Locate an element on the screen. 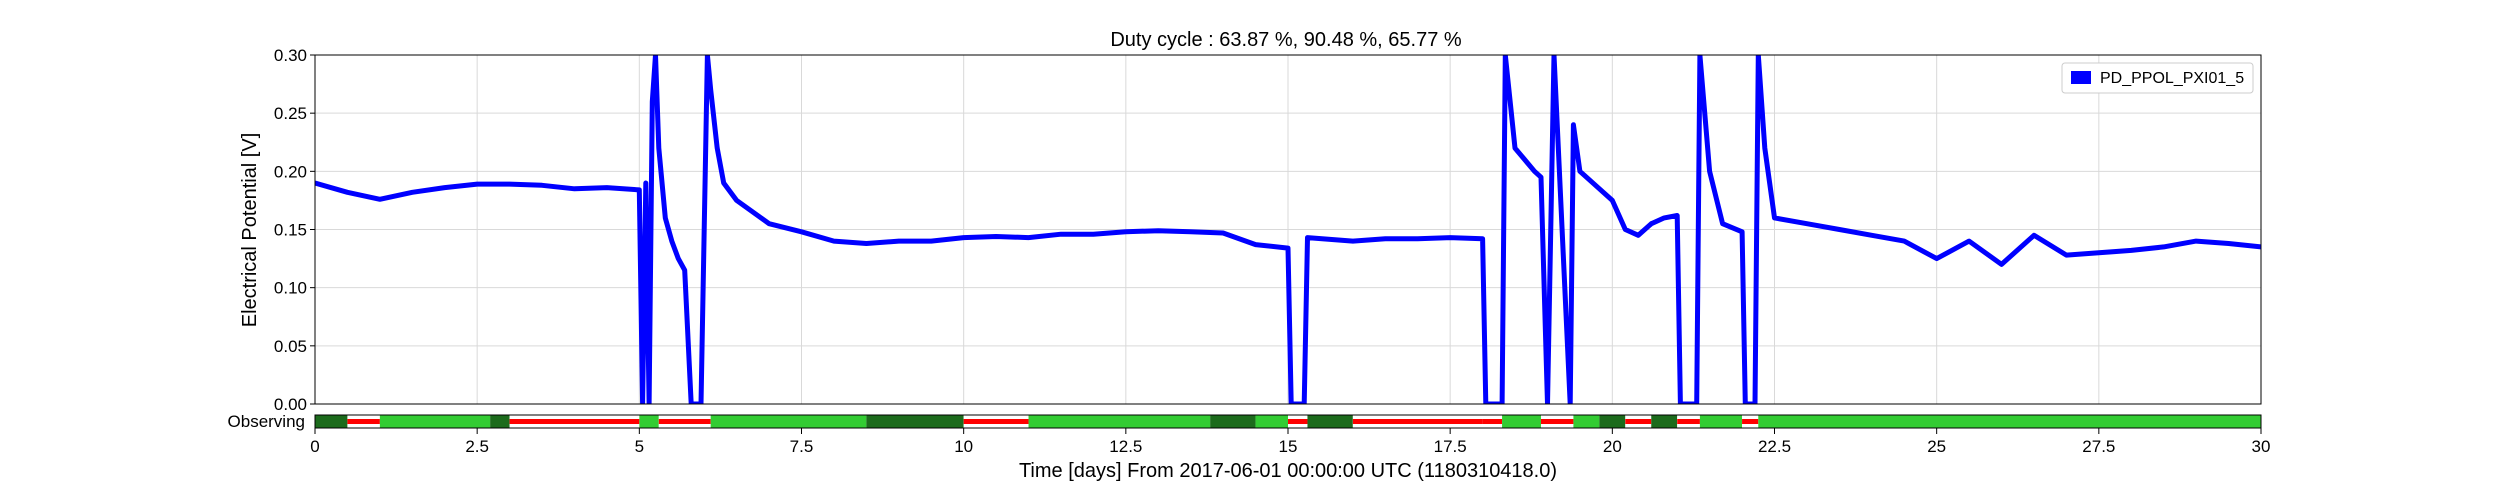  legend: PD_PPOL_PXI01_5 is located at coordinates (2157, 78).